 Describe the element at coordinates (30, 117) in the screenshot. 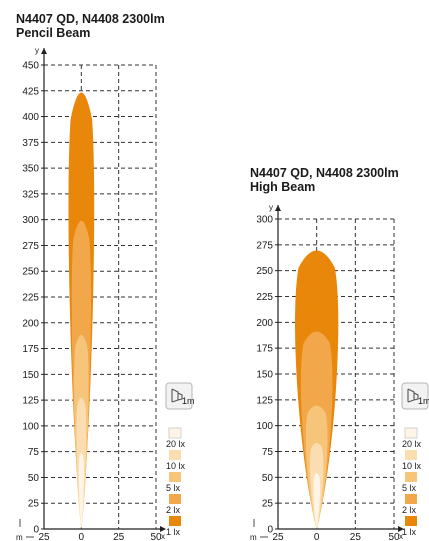

I see `y-tick-label: 400` at that location.